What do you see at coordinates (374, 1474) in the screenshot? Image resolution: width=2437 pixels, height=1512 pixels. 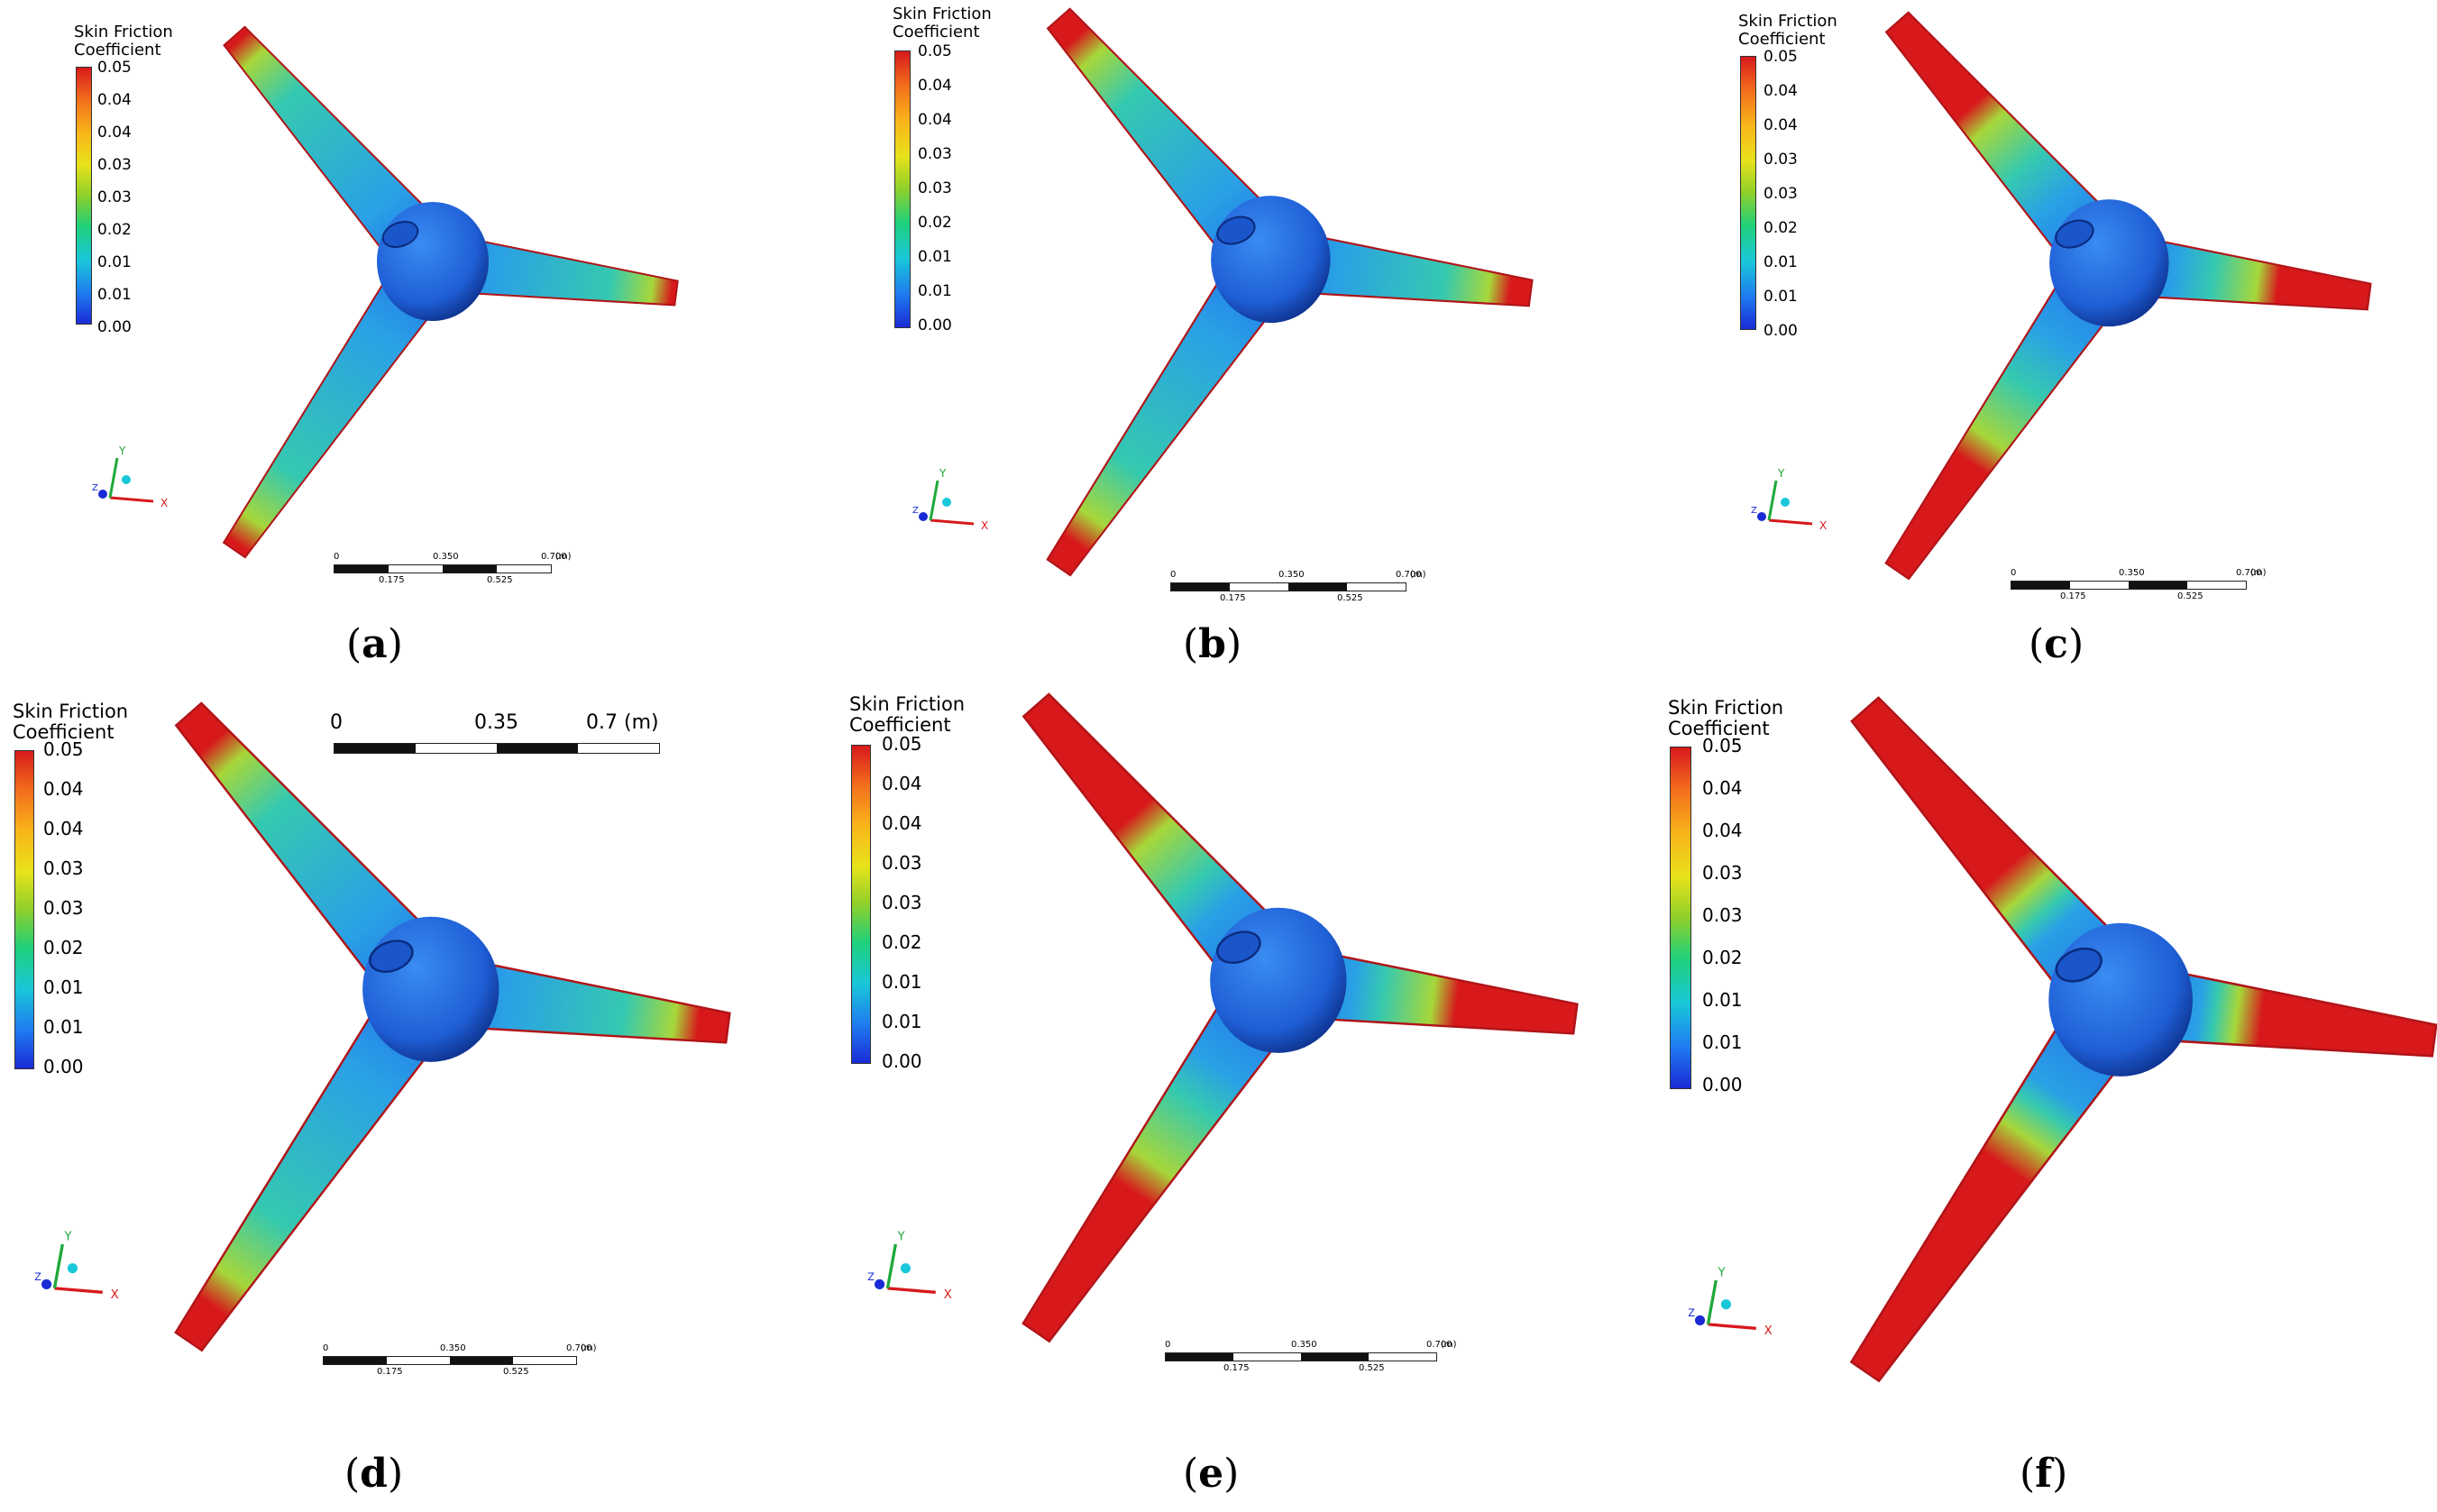 I see `panel-label: (d)` at bounding box center [374, 1474].